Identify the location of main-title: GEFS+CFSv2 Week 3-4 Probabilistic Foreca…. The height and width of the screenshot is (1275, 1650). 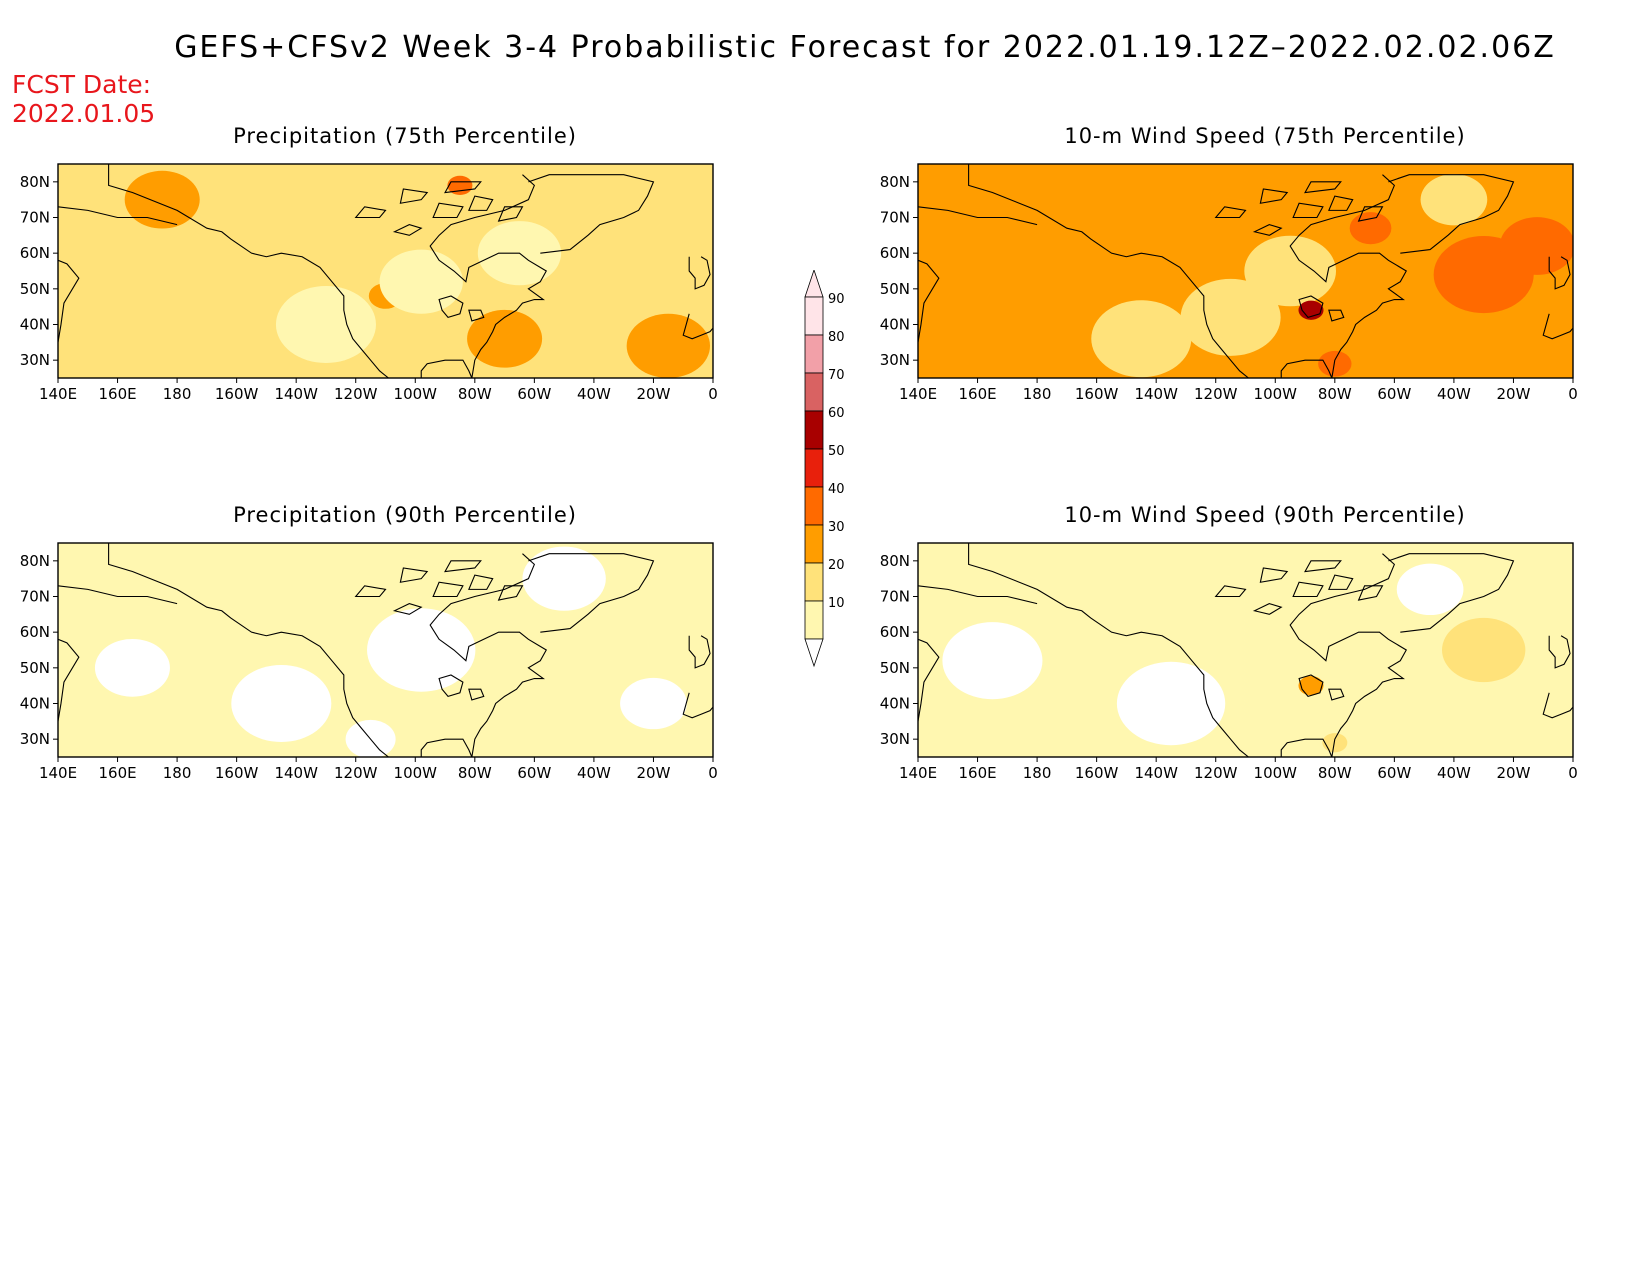
(865, 47).